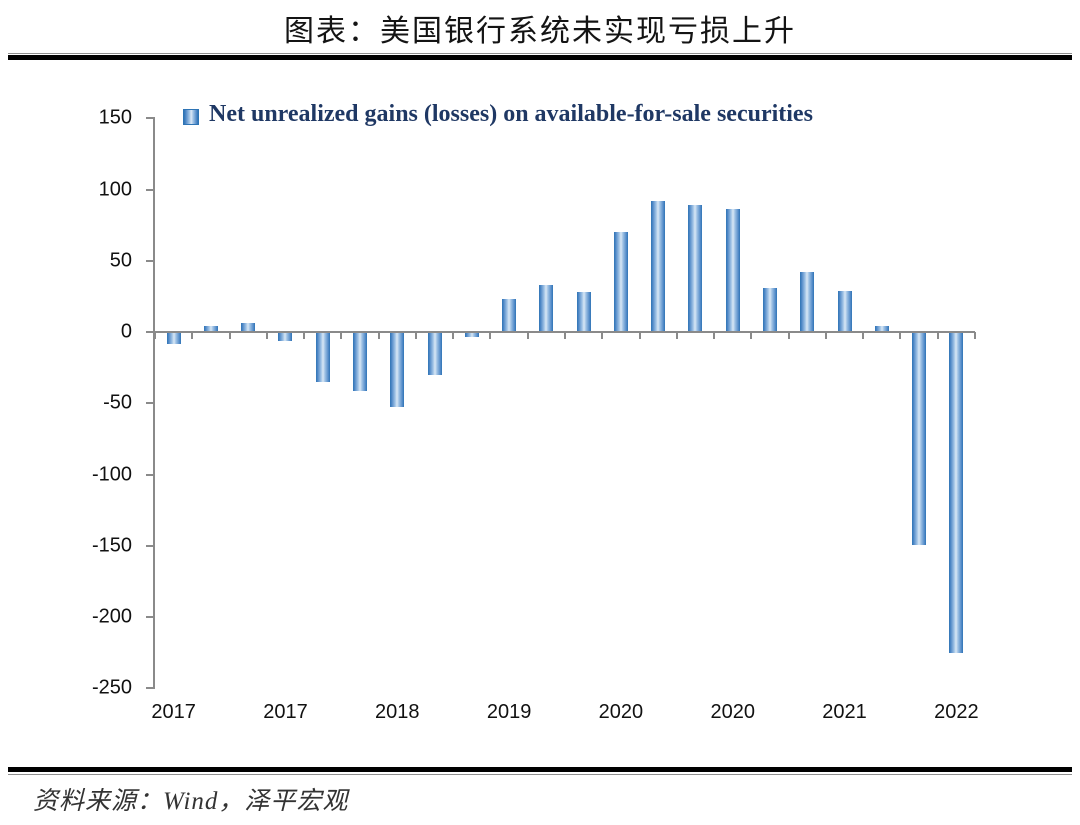  What do you see at coordinates (115, 117) in the screenshot?
I see `y-axis-tick-label: 150` at bounding box center [115, 117].